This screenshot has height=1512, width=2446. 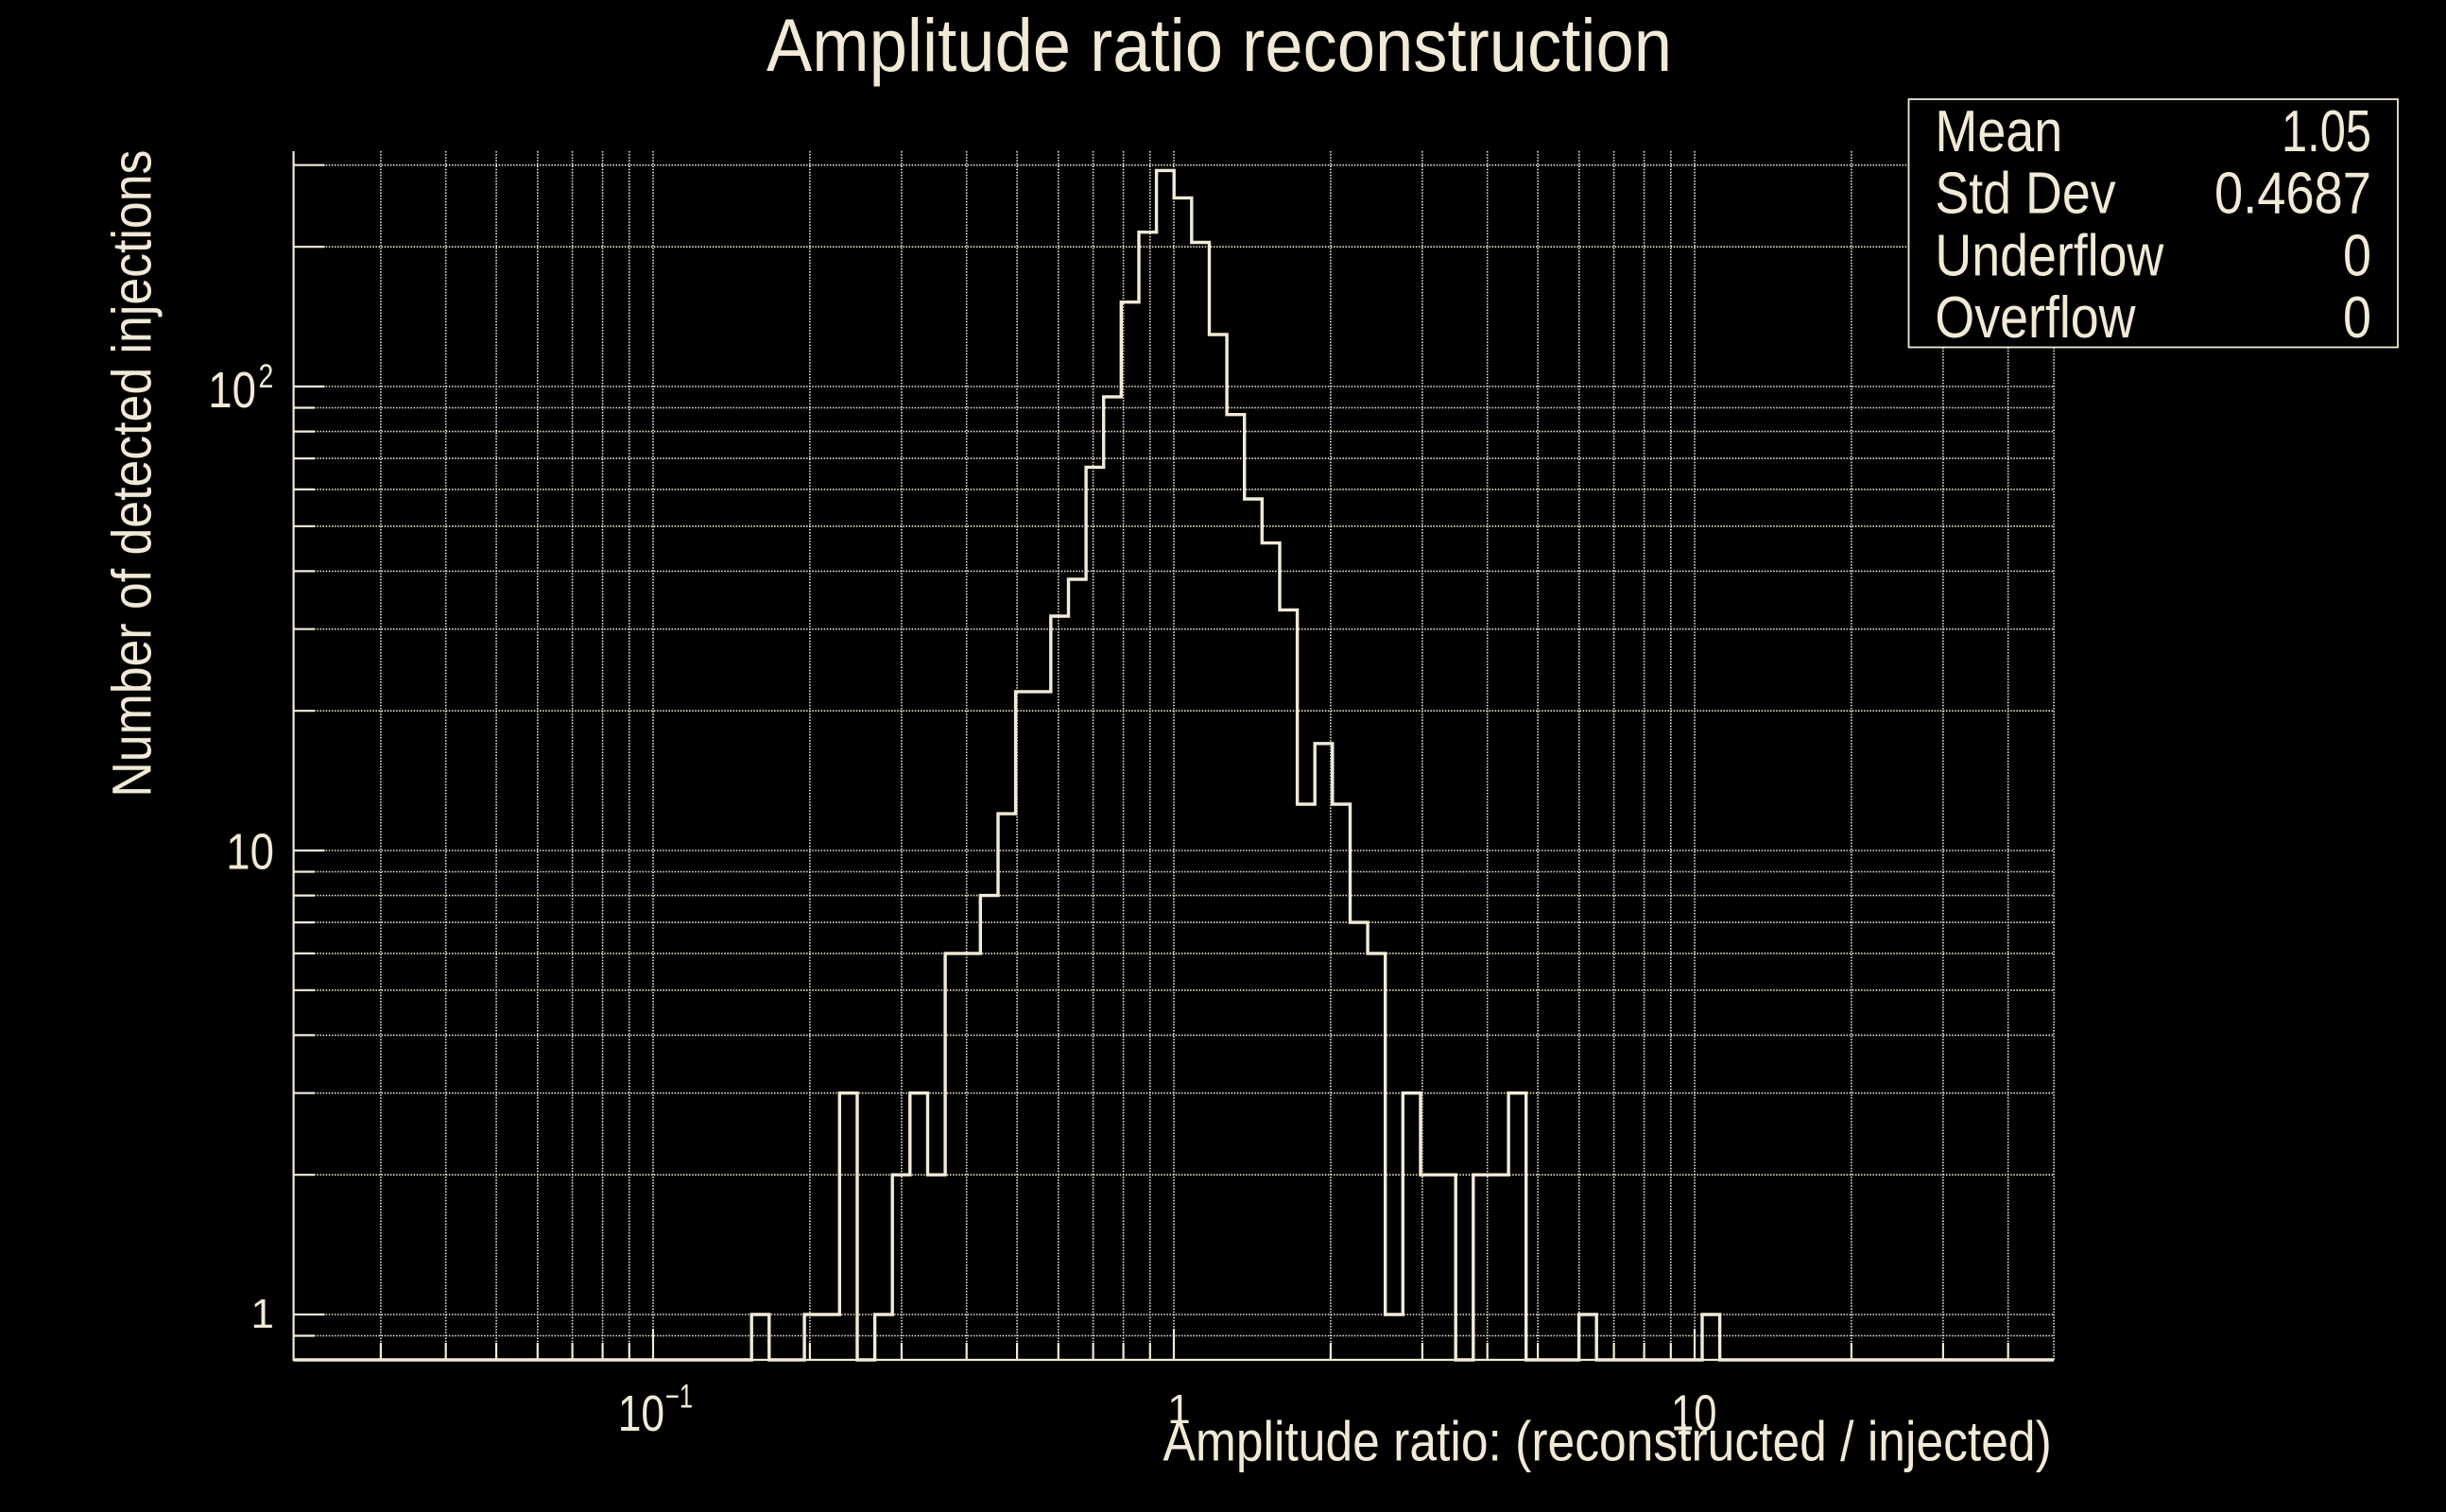 I want to click on svg-text: Amplitude ratio reconstruction, so click(x=1219, y=45).